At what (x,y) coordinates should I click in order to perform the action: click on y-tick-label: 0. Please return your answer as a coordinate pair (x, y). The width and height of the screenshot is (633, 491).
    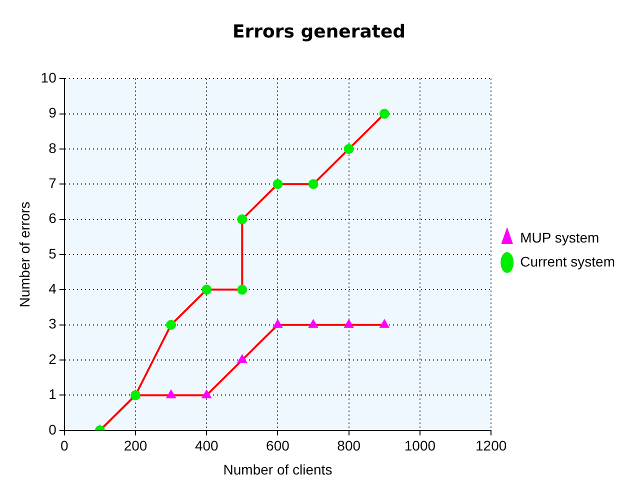
    Looking at the image, I should click on (52, 429).